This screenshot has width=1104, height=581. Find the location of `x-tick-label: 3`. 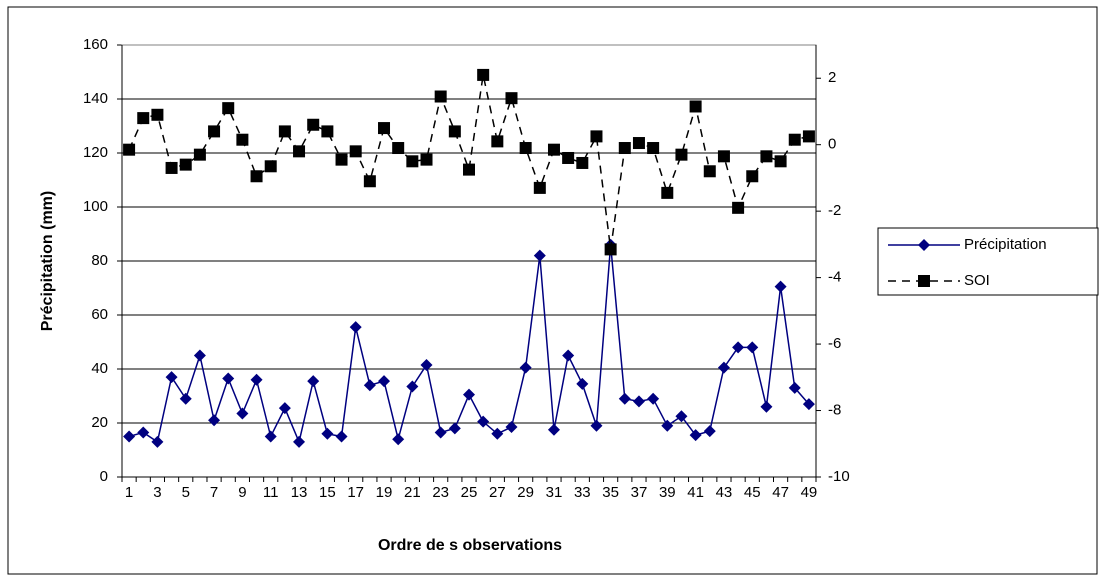

x-tick-label: 3 is located at coordinates (157, 492).